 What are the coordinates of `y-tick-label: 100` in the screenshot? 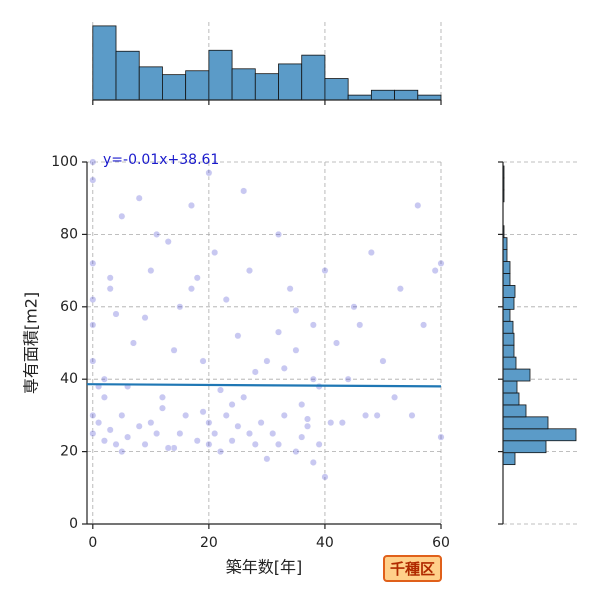 It's located at (64, 162).